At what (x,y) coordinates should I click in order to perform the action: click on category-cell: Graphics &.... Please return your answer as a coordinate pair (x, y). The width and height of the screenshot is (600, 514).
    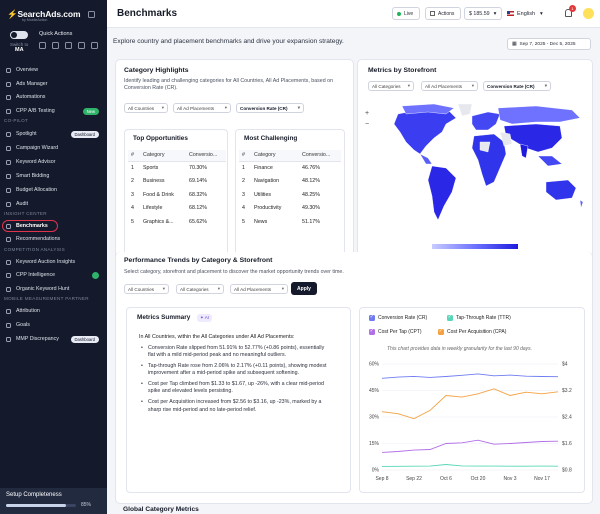
    Looking at the image, I should click on (158, 221).